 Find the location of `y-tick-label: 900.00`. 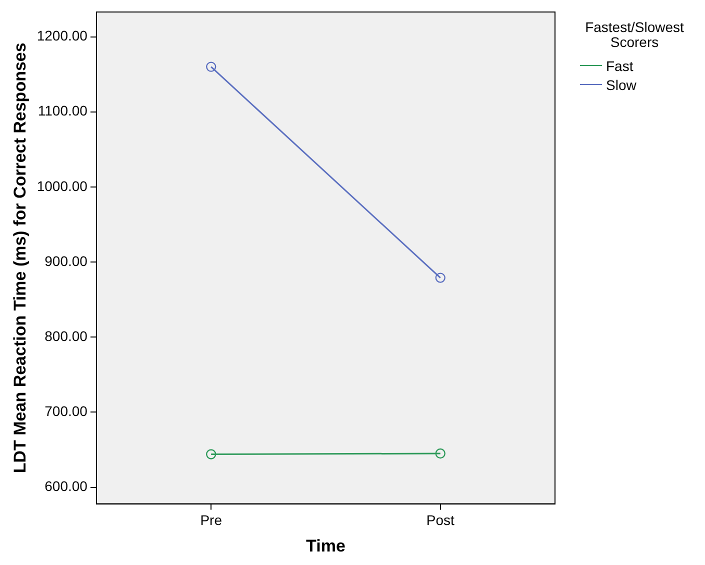

y-tick-label: 900.00 is located at coordinates (66, 260).